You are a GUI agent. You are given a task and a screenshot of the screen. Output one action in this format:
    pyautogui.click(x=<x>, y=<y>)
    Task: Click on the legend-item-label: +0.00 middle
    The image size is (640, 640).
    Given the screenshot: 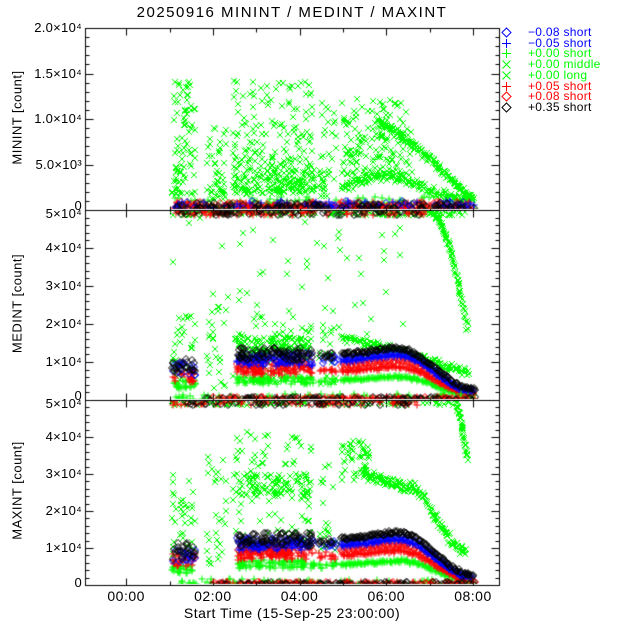 What is the action you would take?
    pyautogui.click(x=564, y=64)
    